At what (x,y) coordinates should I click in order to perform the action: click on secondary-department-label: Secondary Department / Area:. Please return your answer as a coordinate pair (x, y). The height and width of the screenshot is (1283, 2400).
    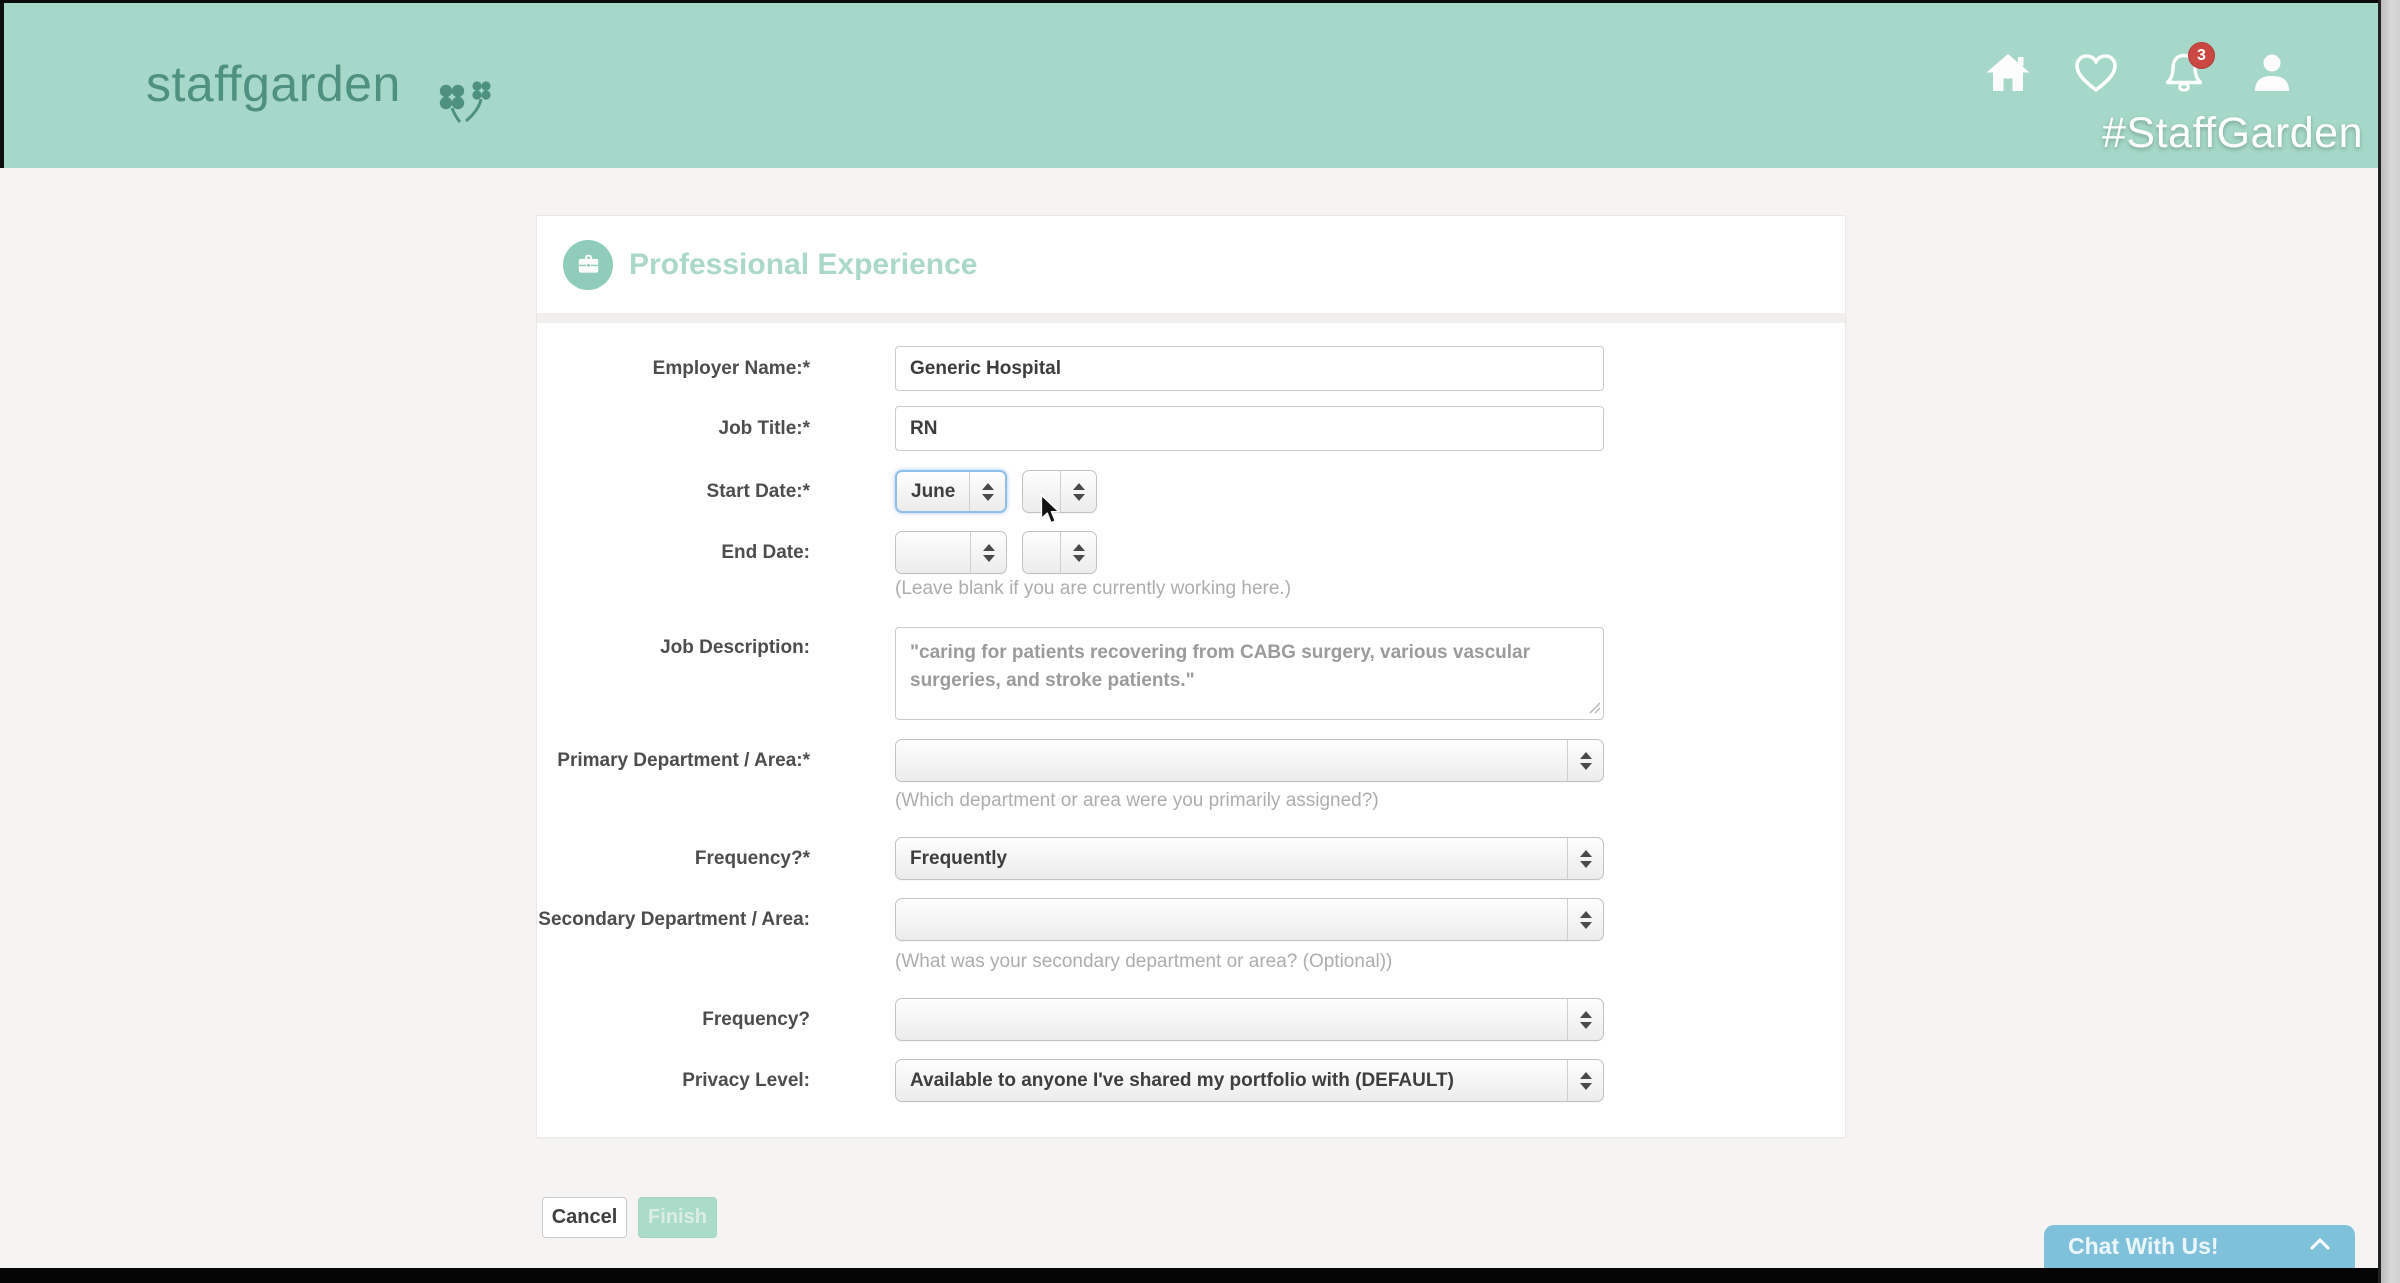
    Looking at the image, I should click on (674, 919).